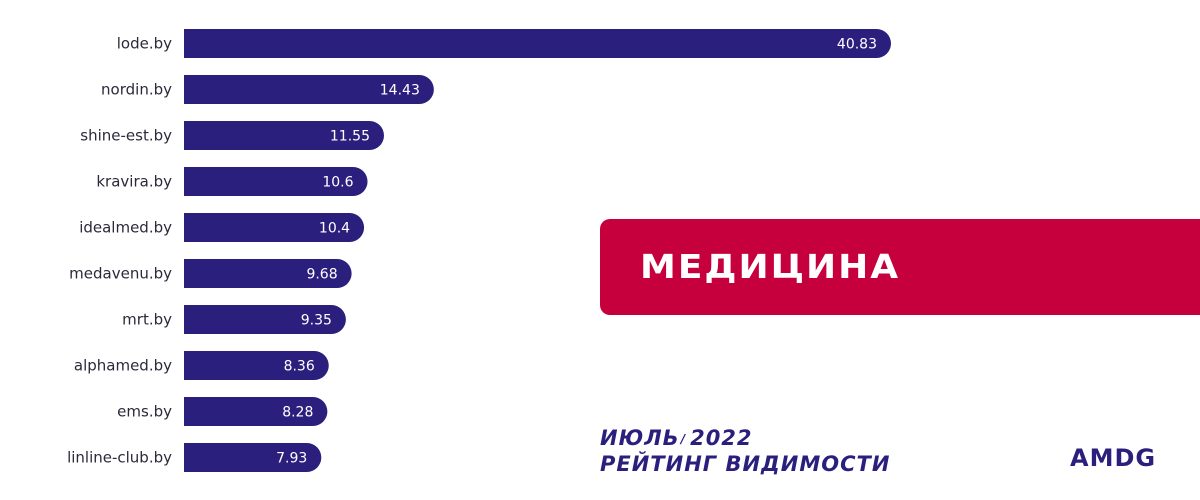  I want to click on category-label: ems.by, so click(144, 412).